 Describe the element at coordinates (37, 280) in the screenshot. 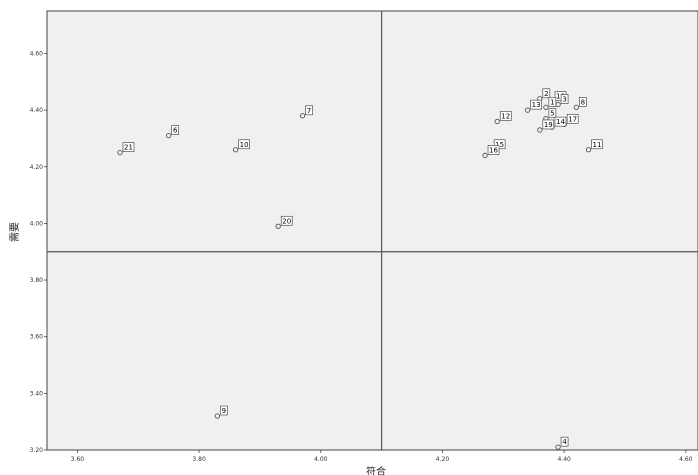

I see `y-tick-label: 3.80` at that location.